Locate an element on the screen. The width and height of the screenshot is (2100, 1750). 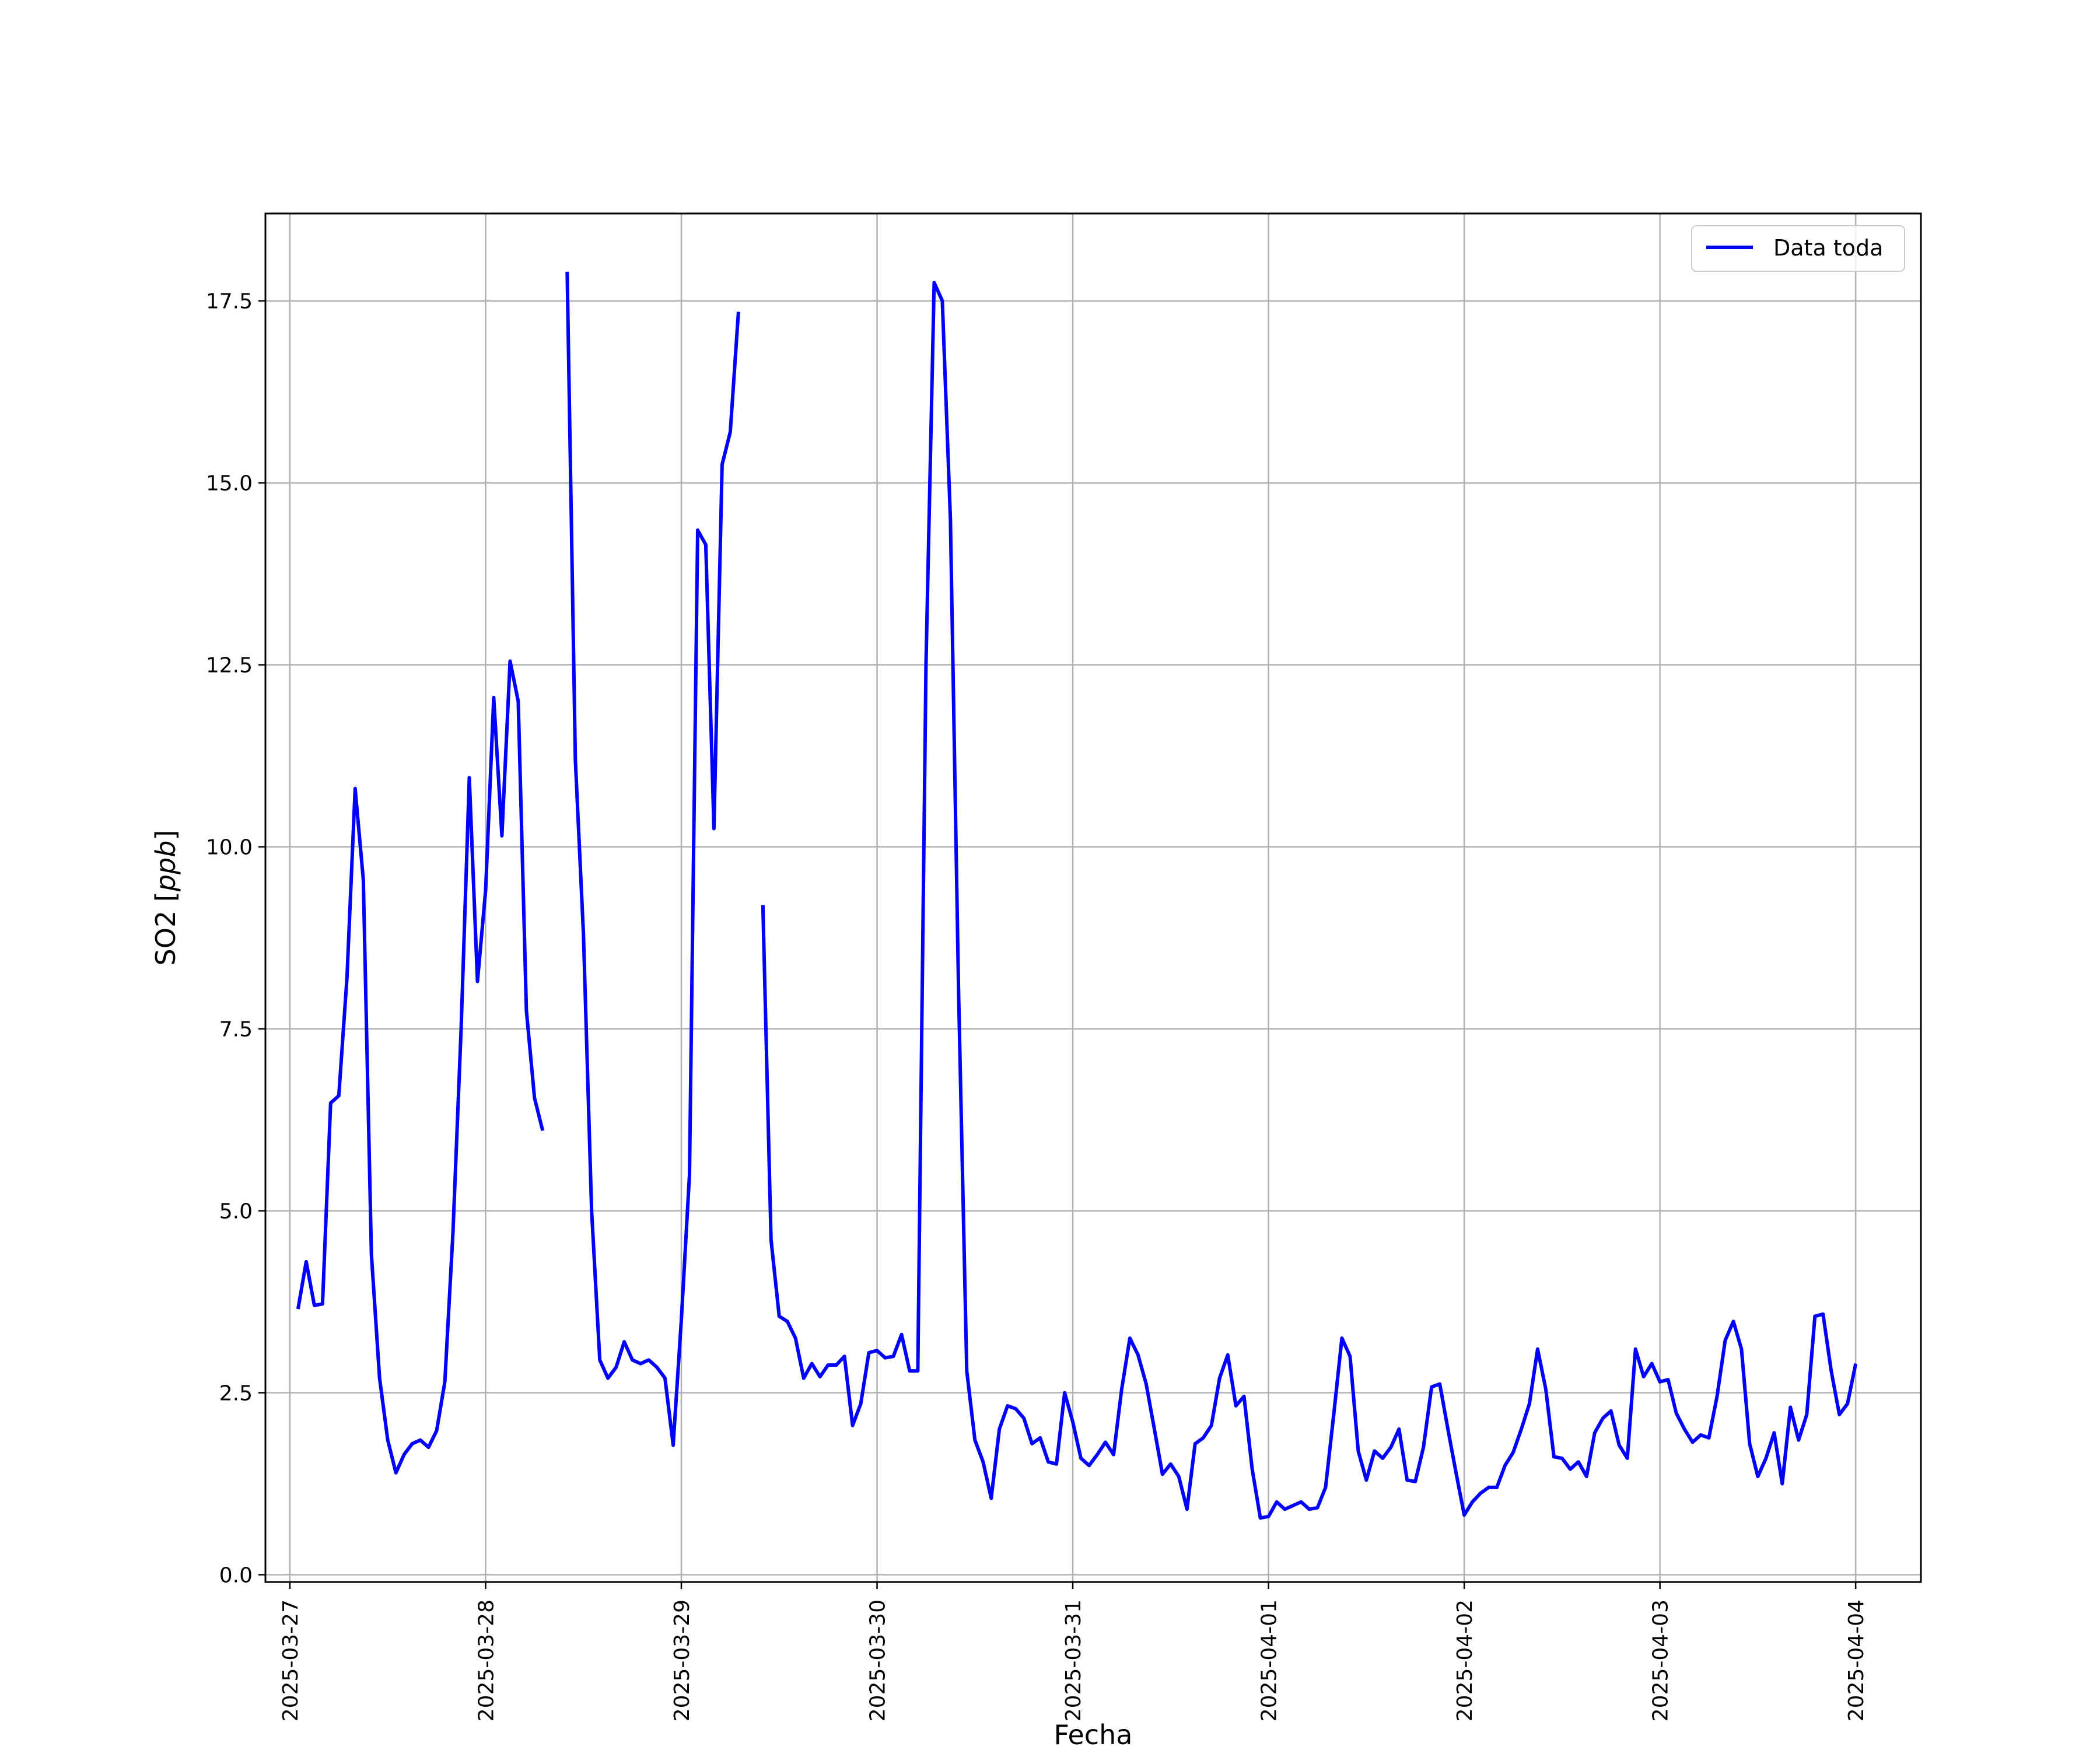
x-tick-label: 2025-03-27 is located at coordinates (291, 1660).